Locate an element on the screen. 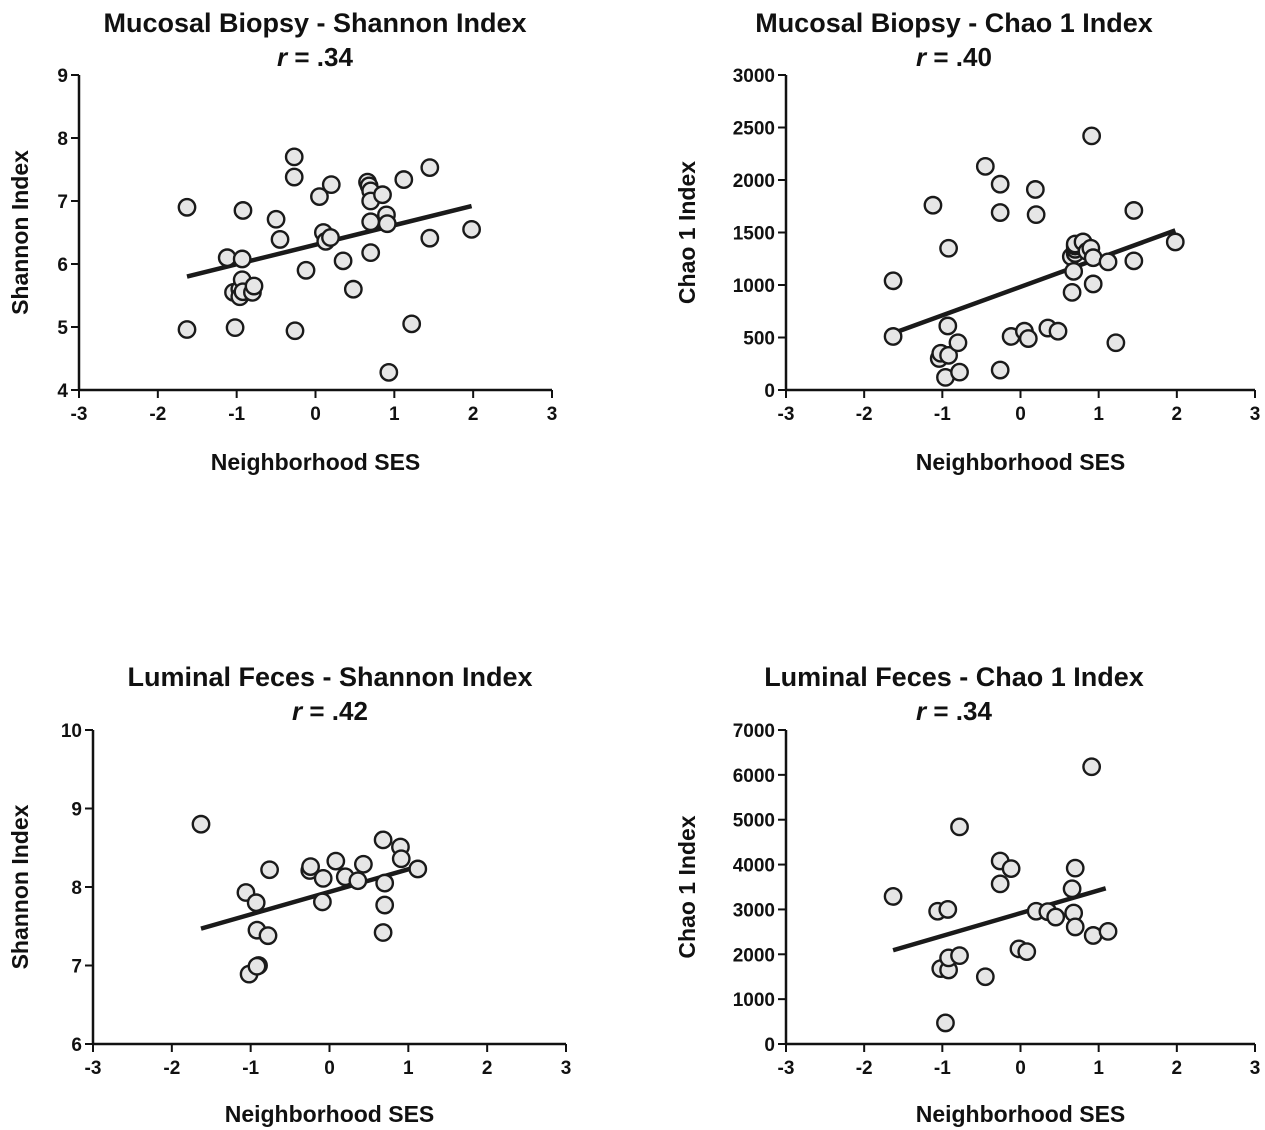 The width and height of the screenshot is (1265, 1130). y-tick-label: 1000 is located at coordinates (754, 1000).